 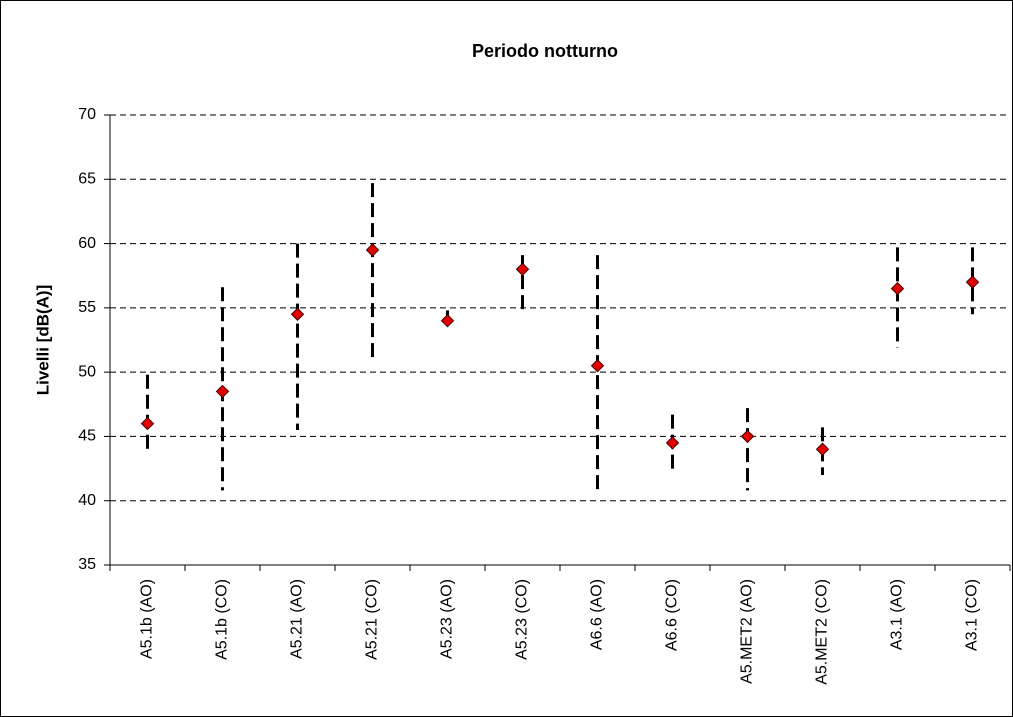 I want to click on x-tick-label: A6.6 (CO), so click(x=672, y=615).